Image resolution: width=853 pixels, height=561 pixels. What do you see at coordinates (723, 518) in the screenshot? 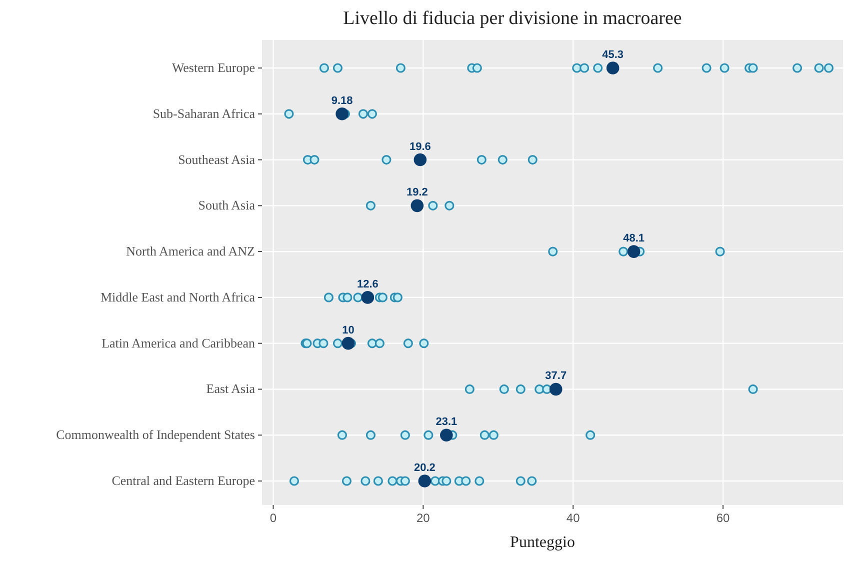
I see `x-tick-label: 60` at bounding box center [723, 518].